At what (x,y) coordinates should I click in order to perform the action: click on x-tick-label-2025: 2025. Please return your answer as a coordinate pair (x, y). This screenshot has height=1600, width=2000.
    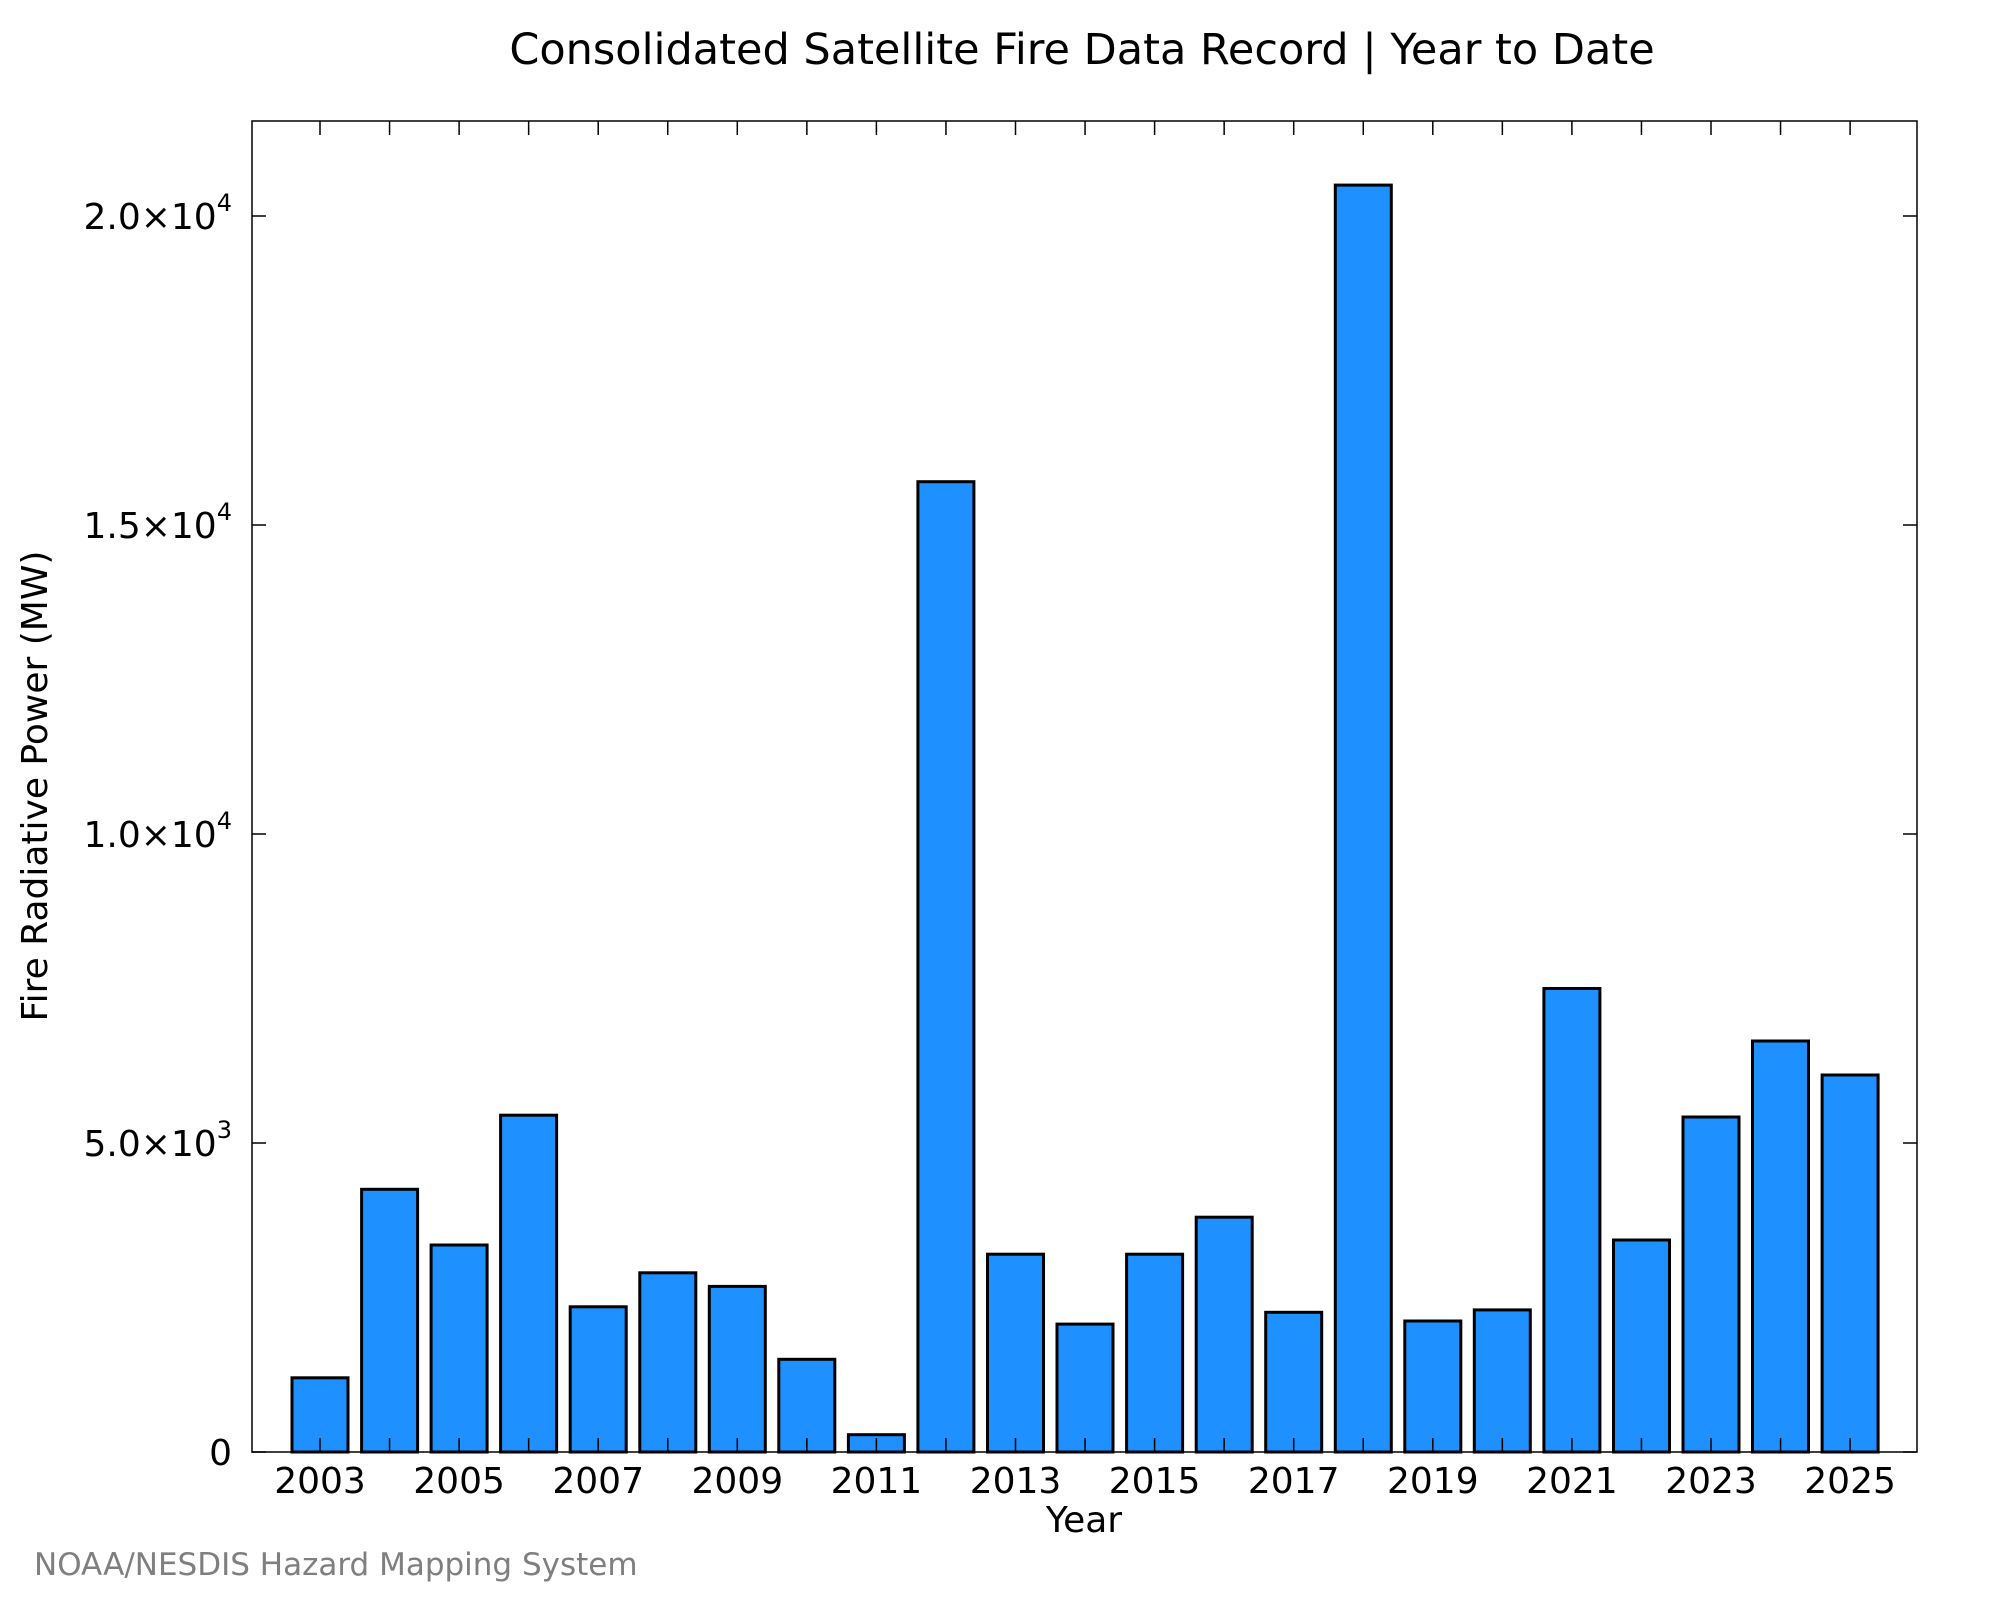
    Looking at the image, I should click on (1850, 1481).